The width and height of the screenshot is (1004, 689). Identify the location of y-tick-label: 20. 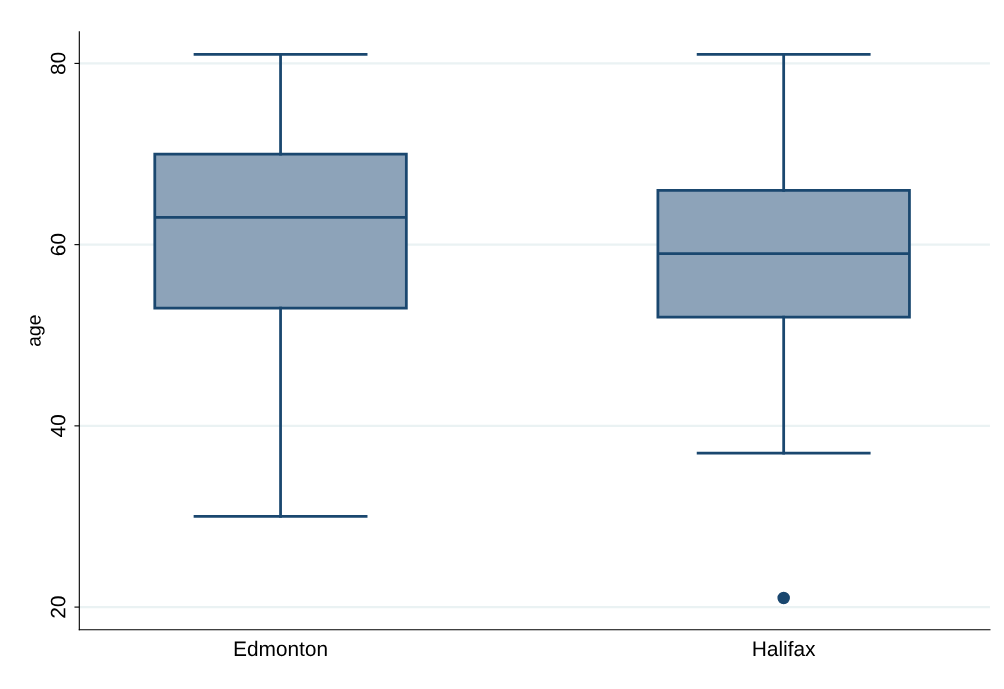
(58, 607).